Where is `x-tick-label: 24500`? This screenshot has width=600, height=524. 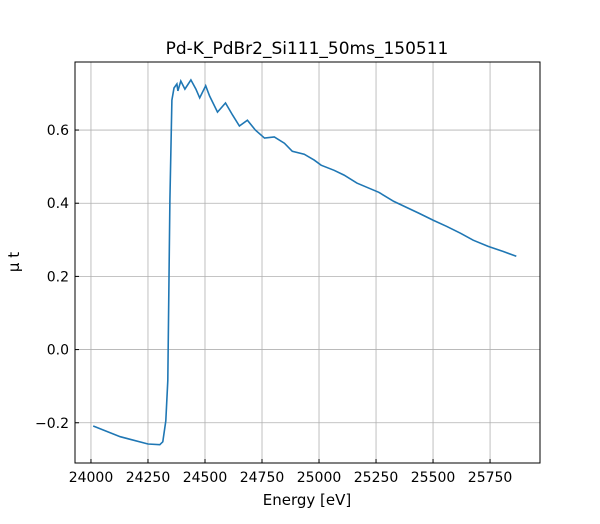 x-tick-label: 24500 is located at coordinates (205, 478).